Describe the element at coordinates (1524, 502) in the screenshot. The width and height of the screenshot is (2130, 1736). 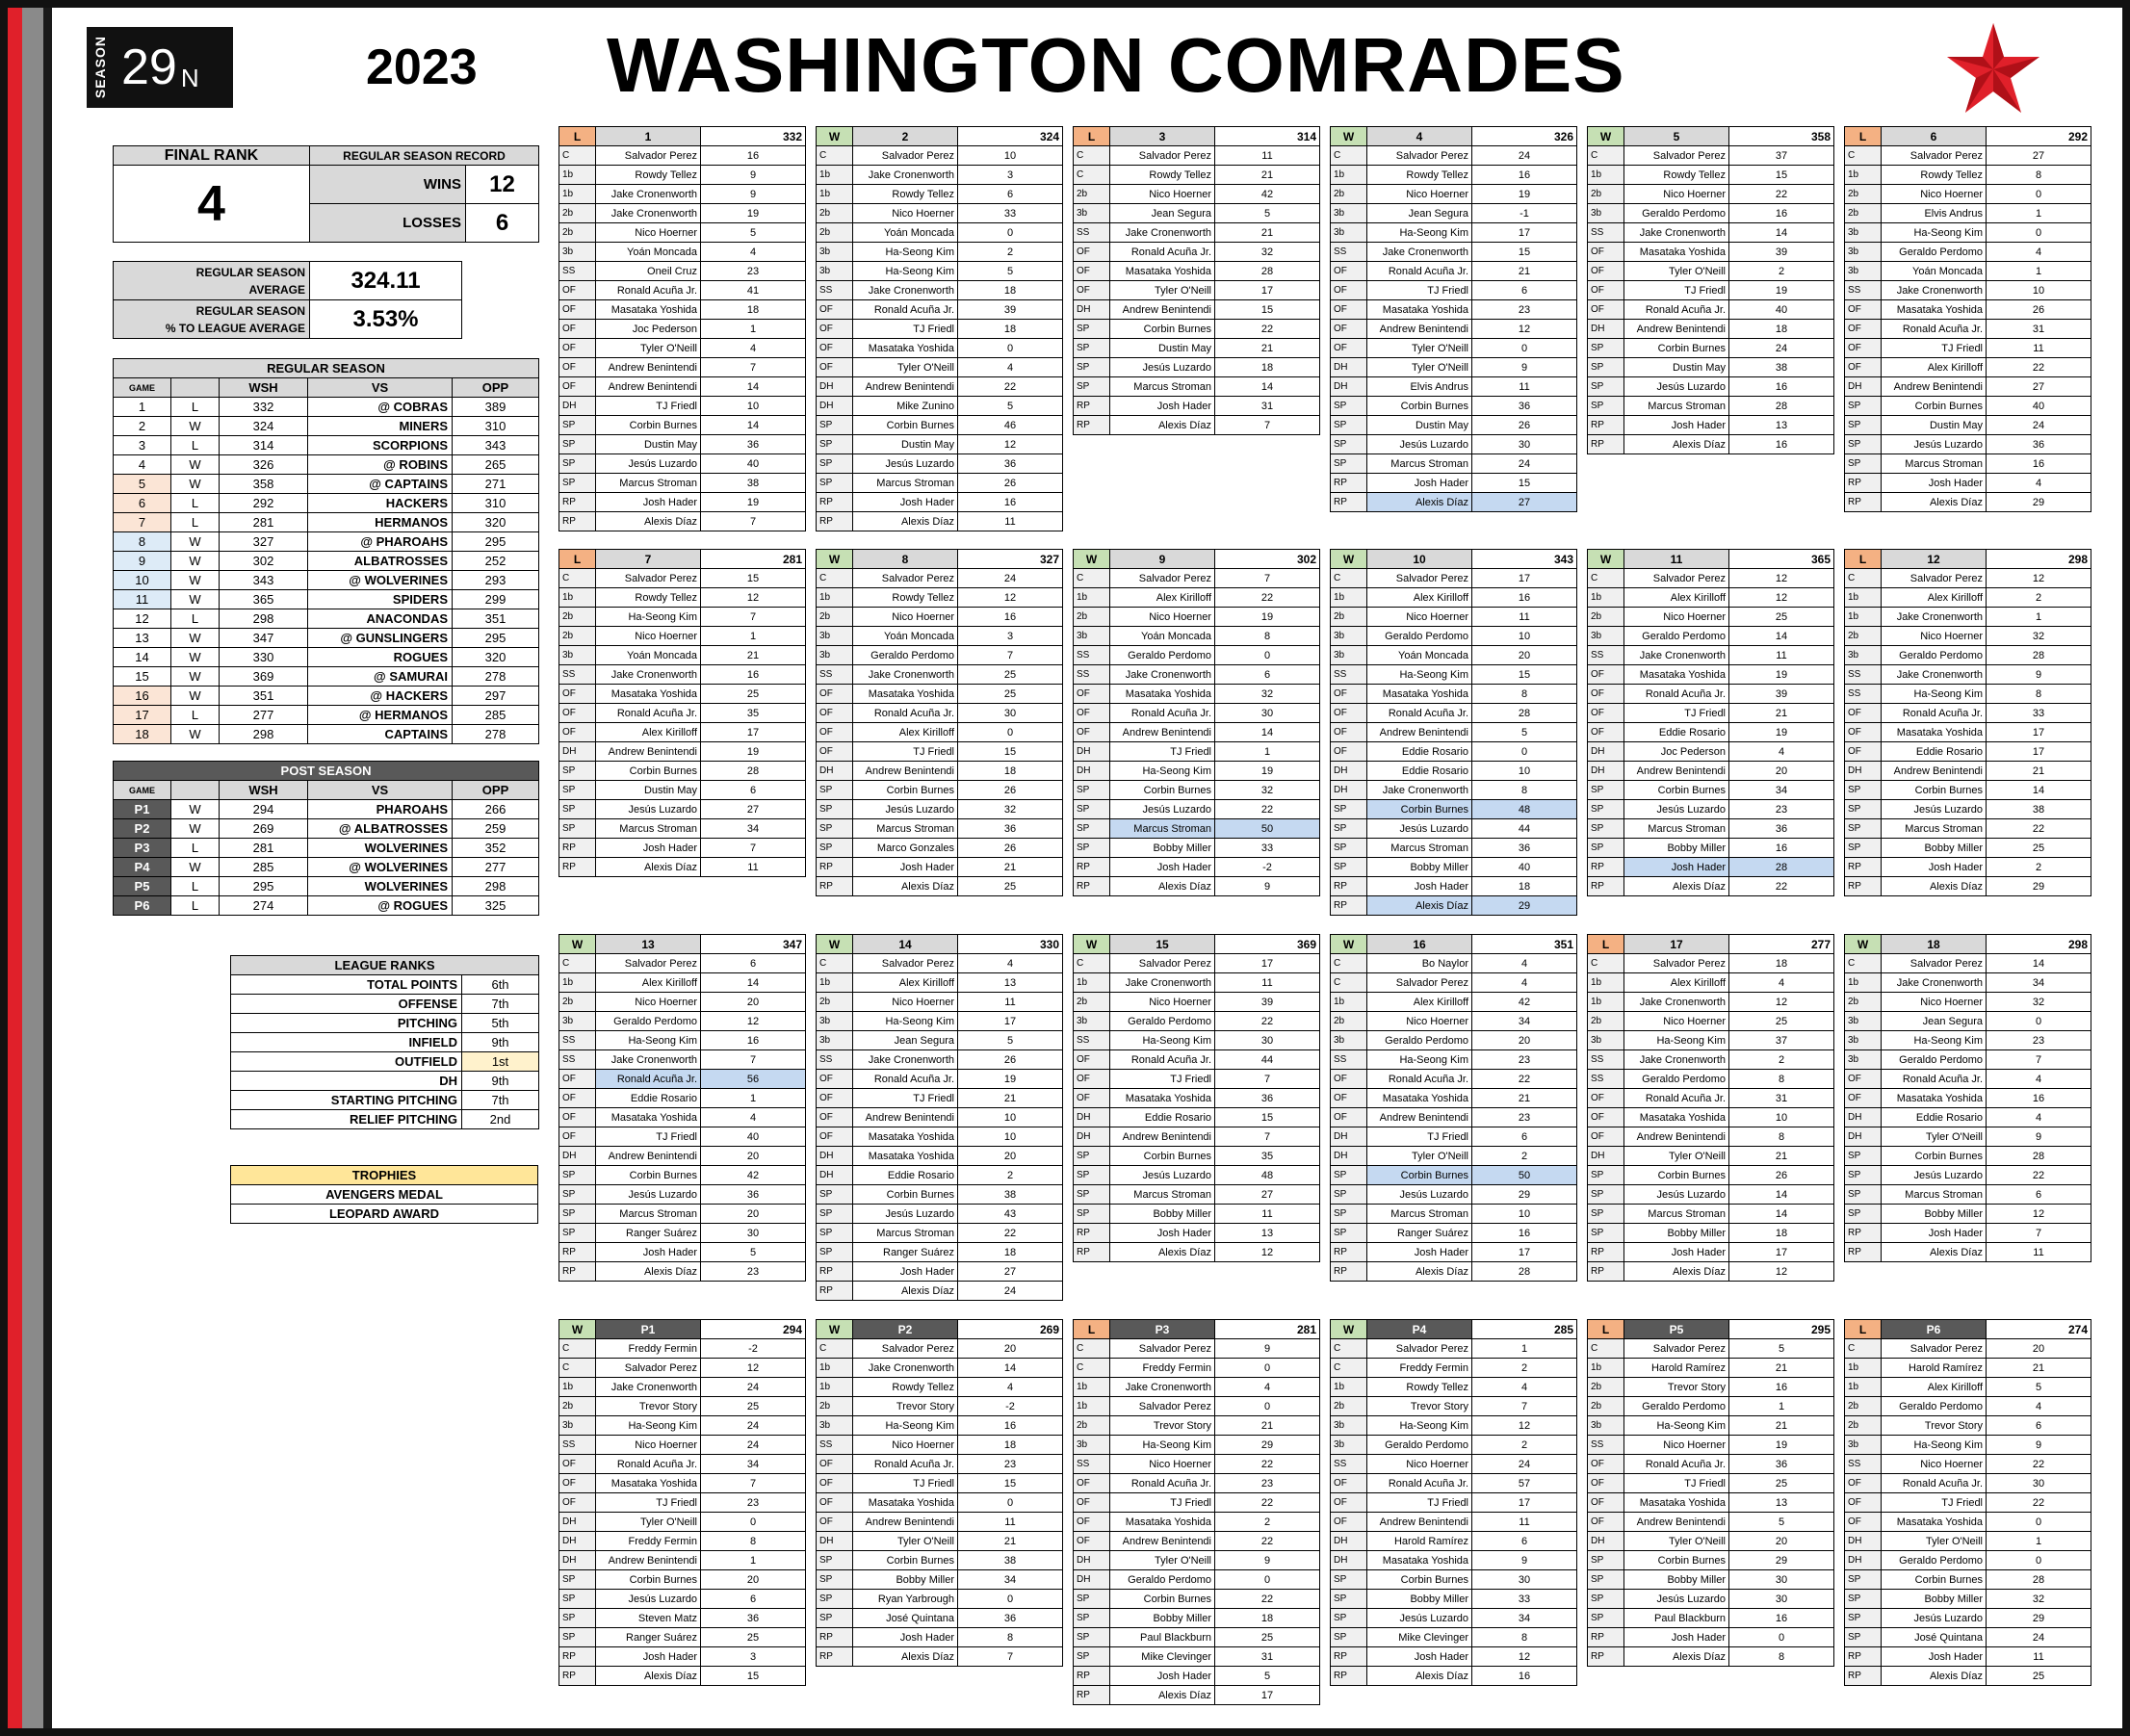
I see `player-points: 27` at that location.